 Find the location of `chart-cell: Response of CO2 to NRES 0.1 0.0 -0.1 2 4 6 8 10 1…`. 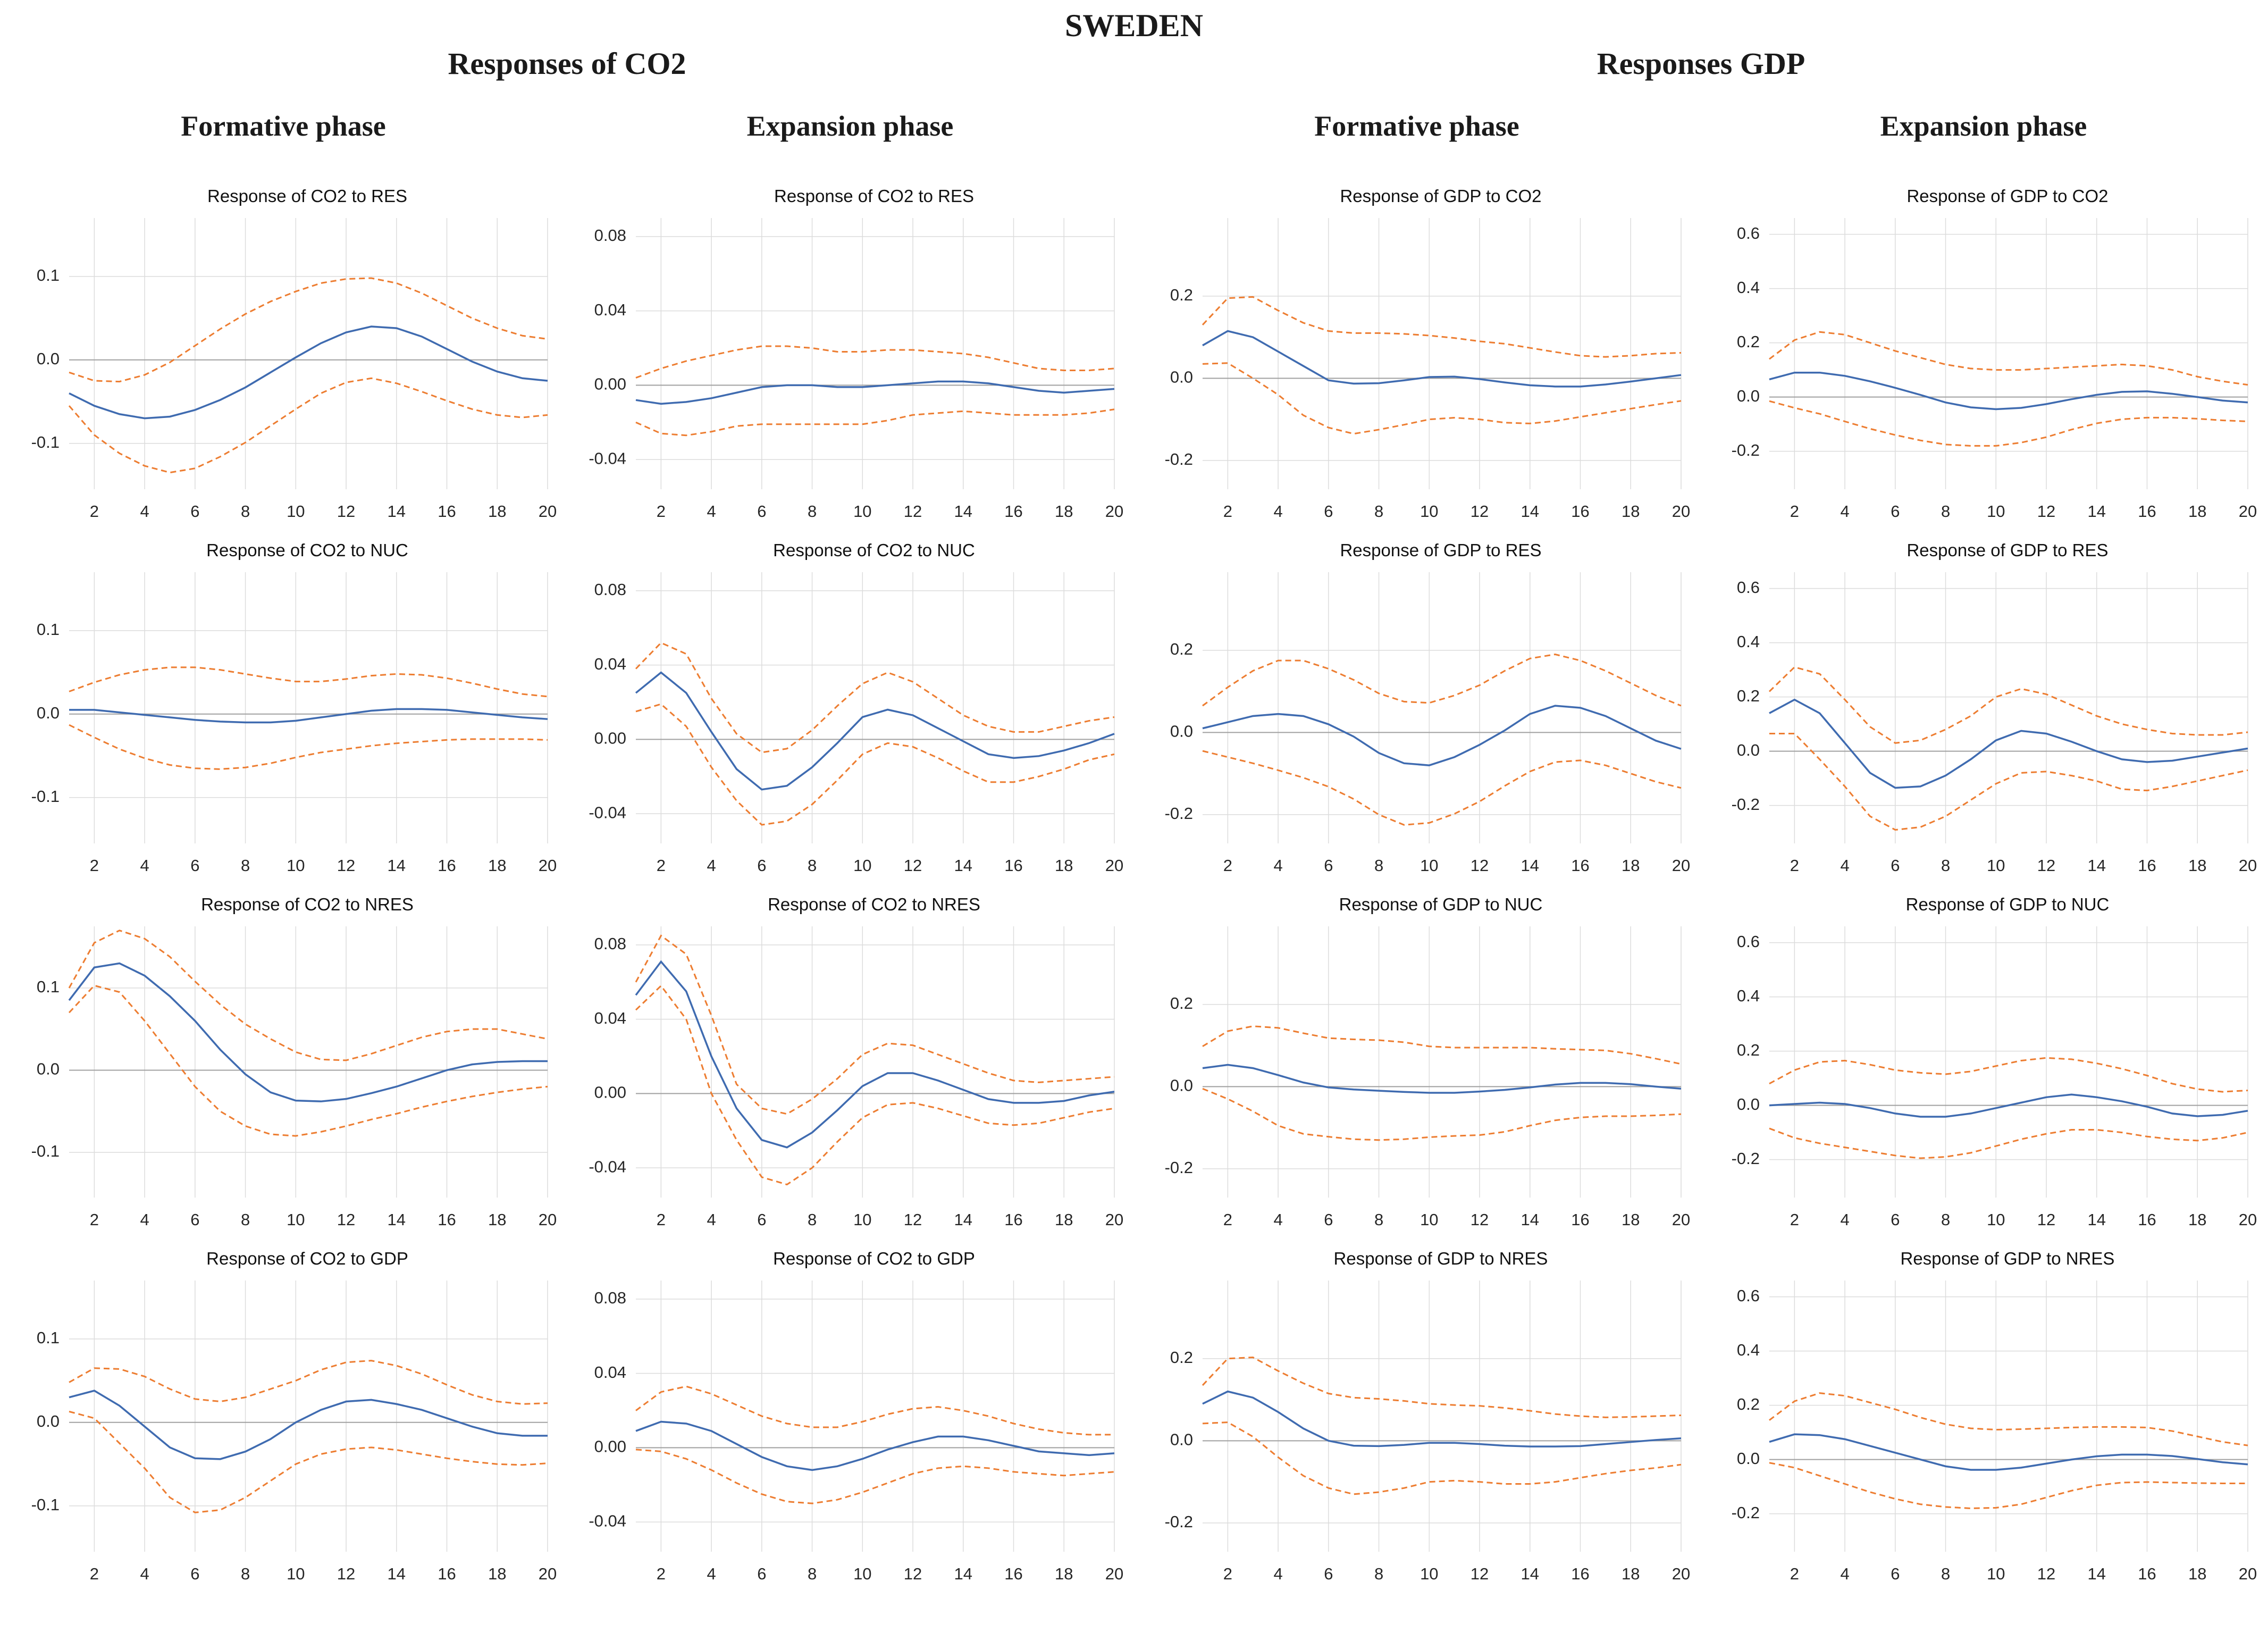

chart-cell: Response of CO2 to NRES 0.1 0.0 -0.1 2 4 6 8 10 1… is located at coordinates (283, 1061).